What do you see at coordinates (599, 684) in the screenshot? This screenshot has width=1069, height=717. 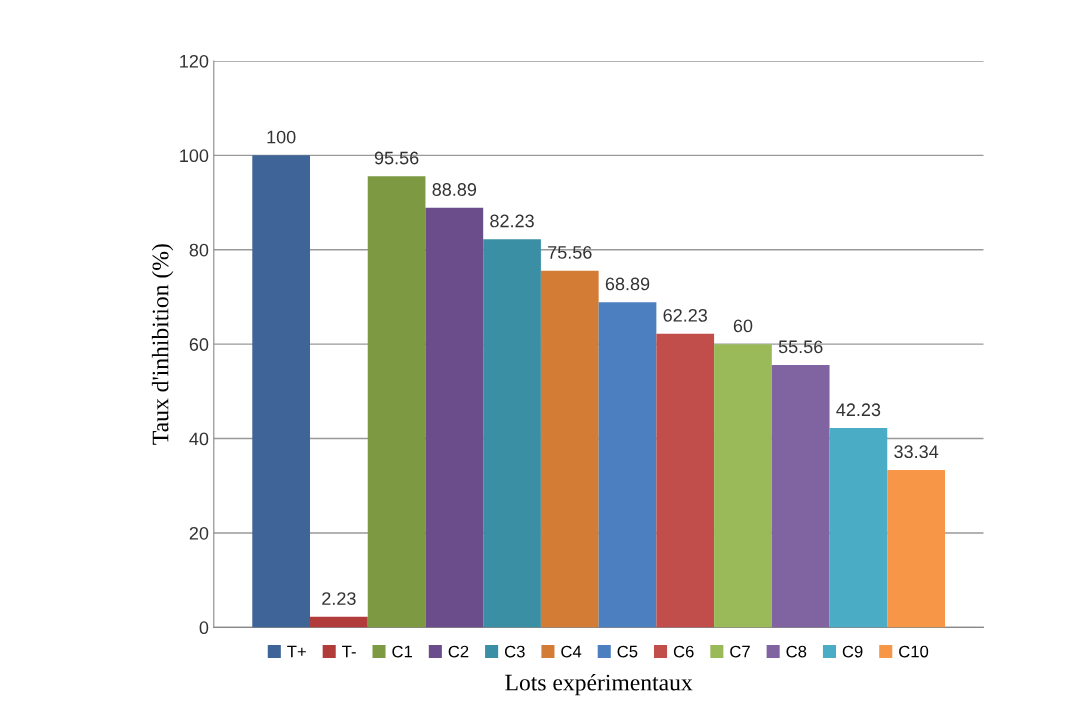 I see `x-axis-title: Lots expérimentaux` at bounding box center [599, 684].